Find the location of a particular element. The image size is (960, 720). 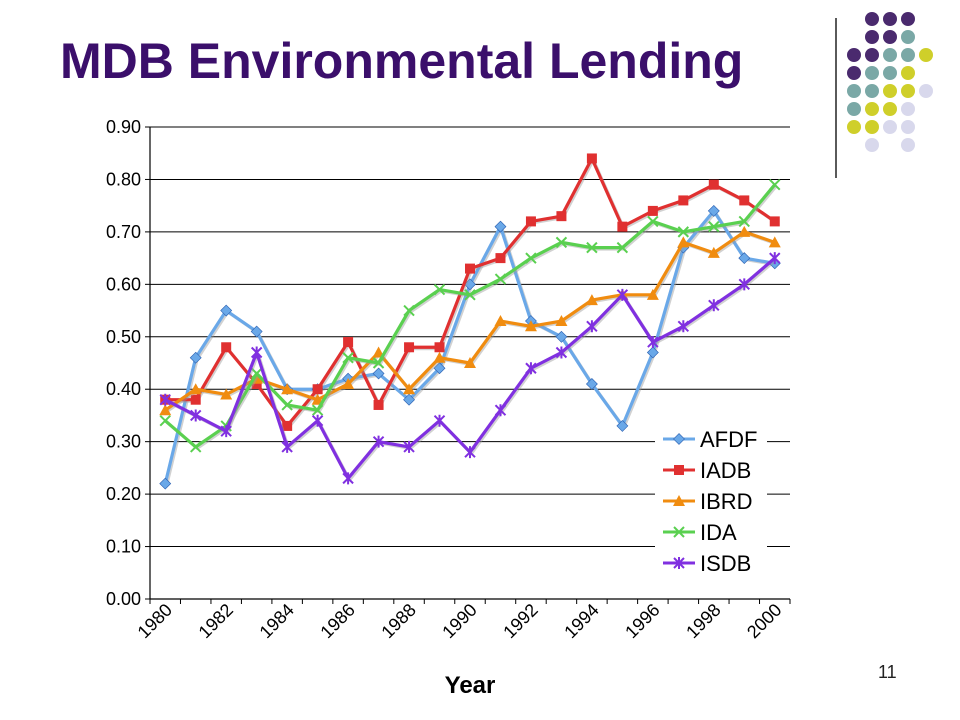

legend-item-isdb: ISDB is located at coordinates (707, 563).